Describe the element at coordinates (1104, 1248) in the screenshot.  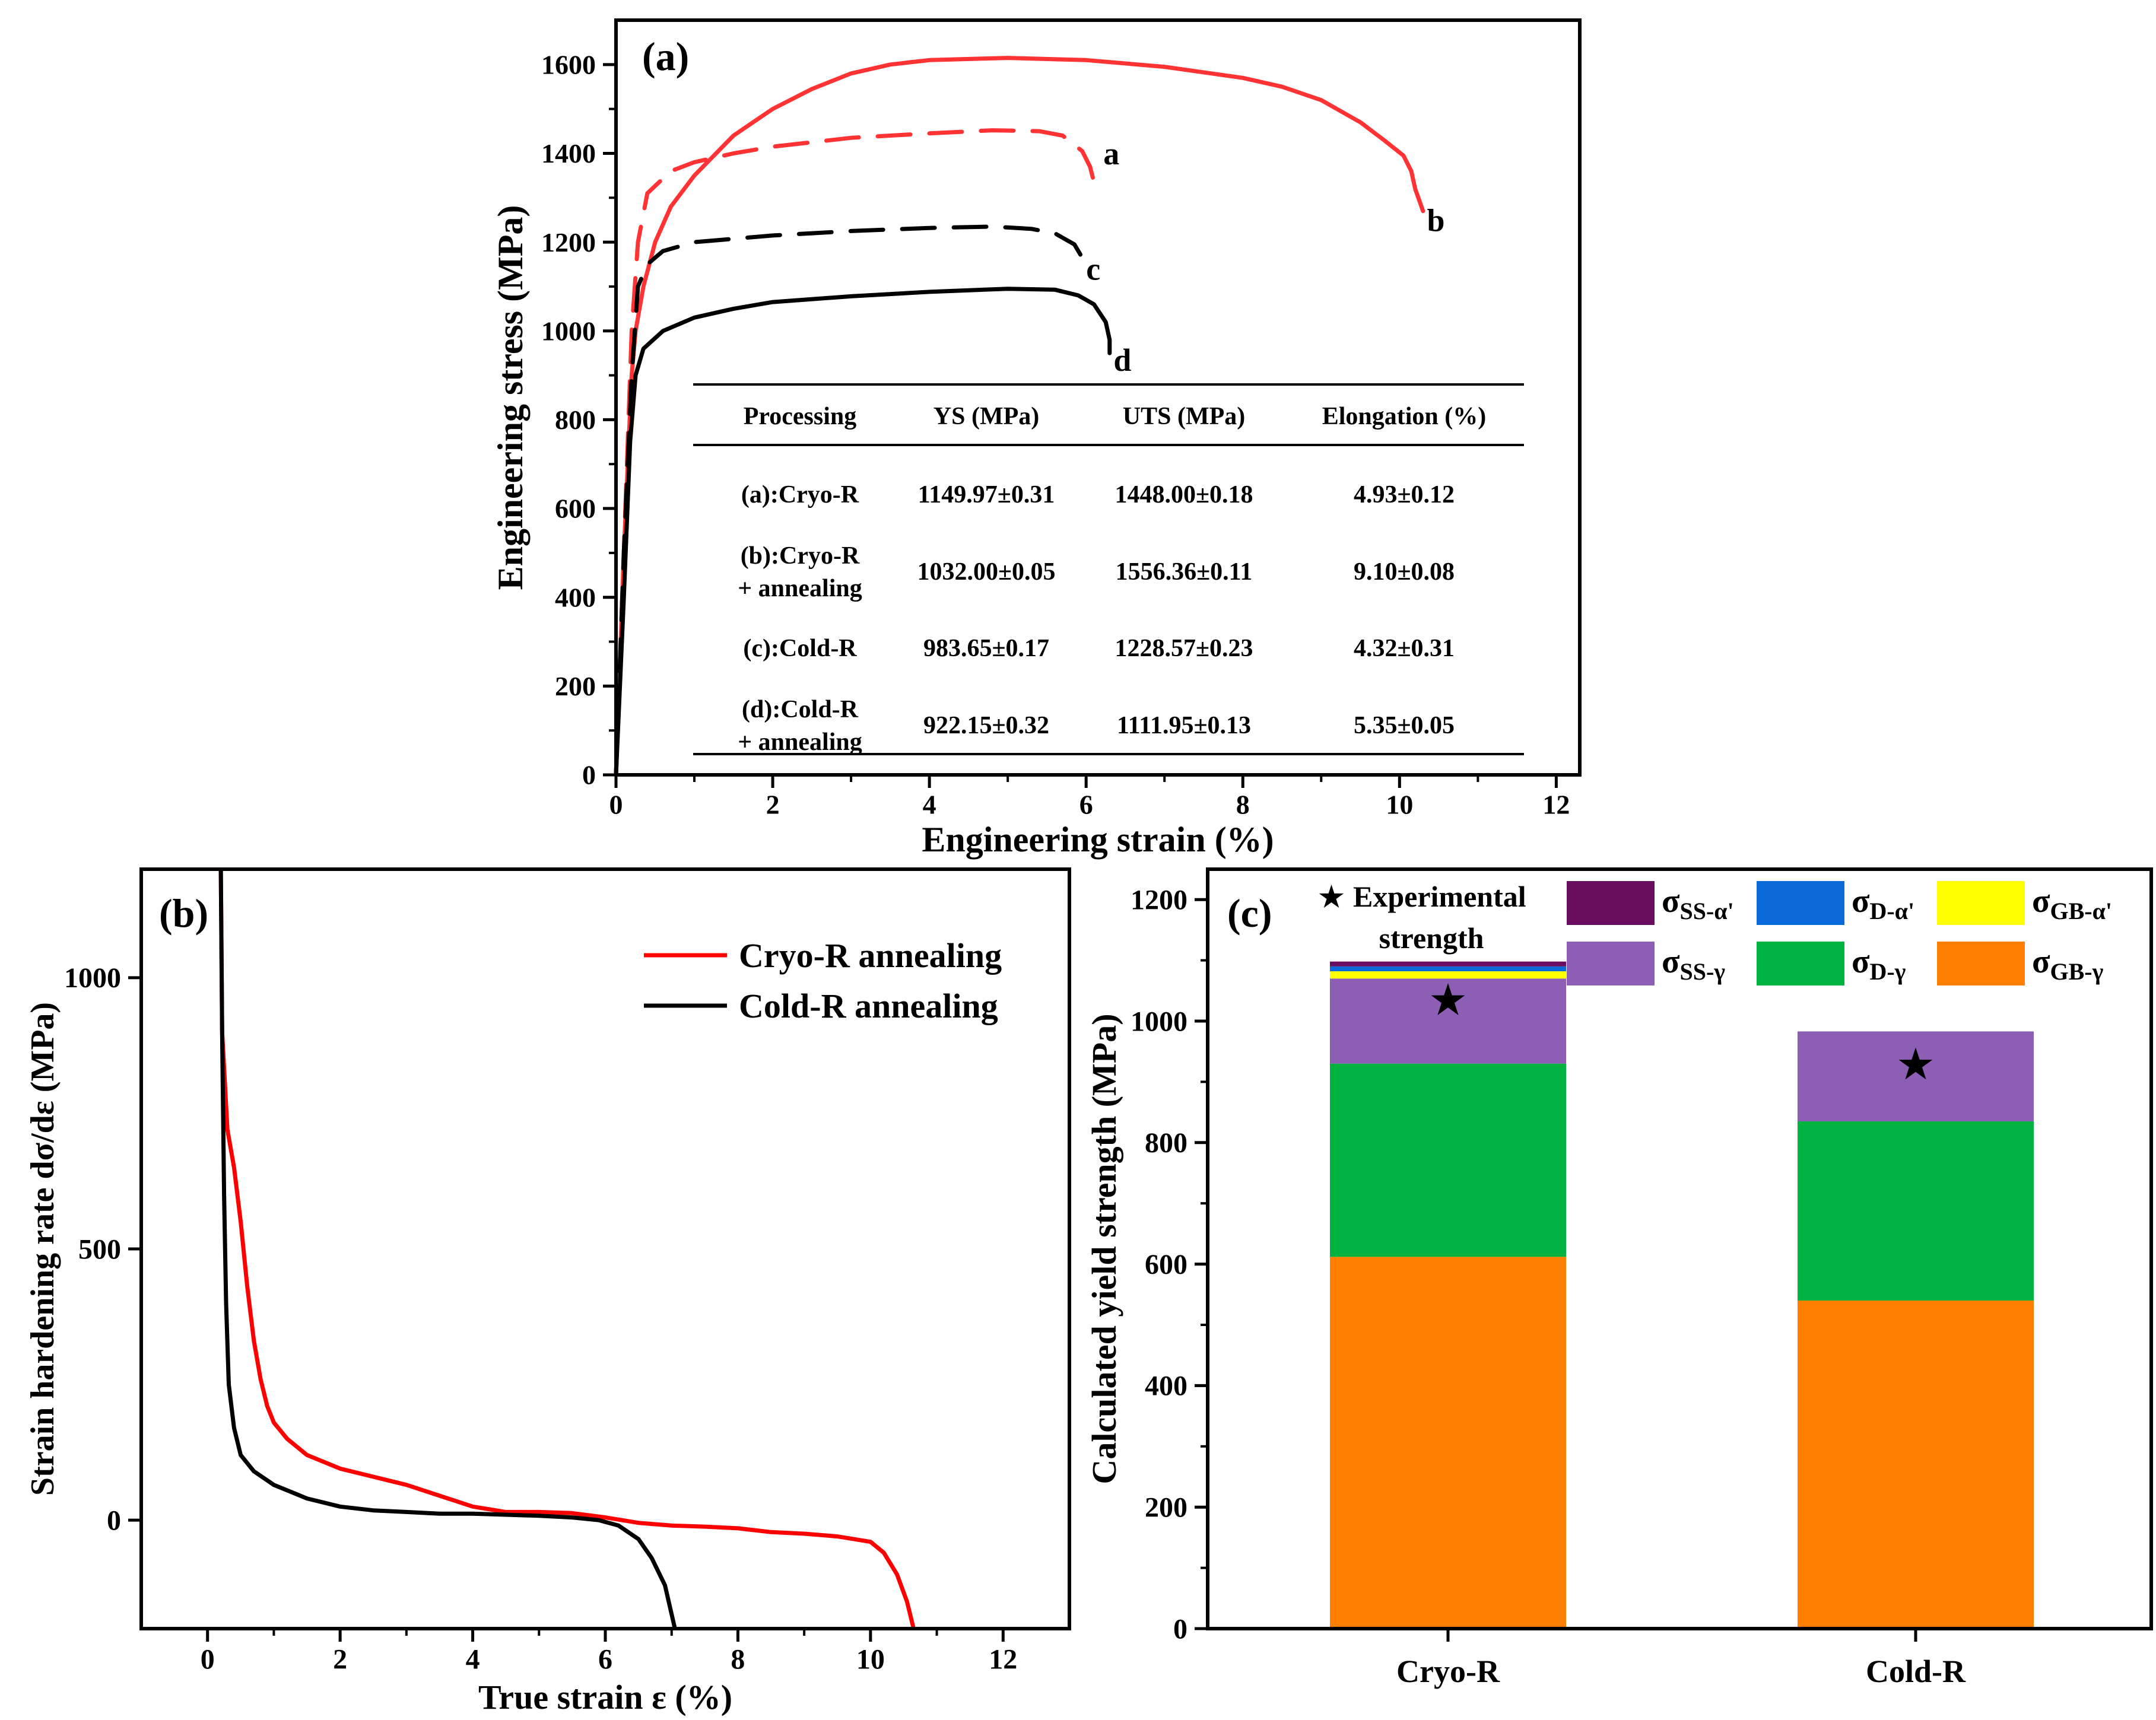
I see `panel-c-y-axis-label: Calculated yield strength (MPa)` at that location.